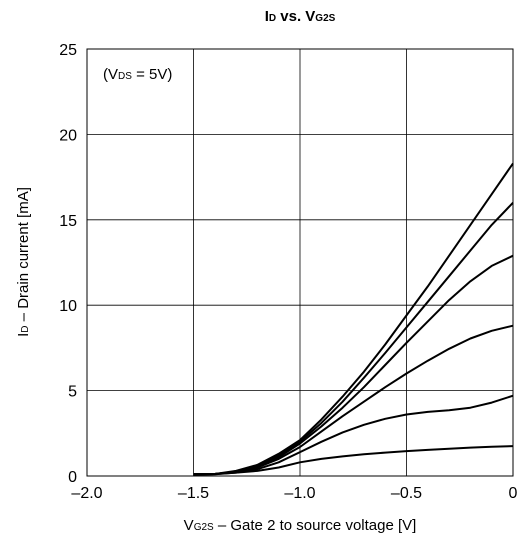 The height and width of the screenshot is (539, 520). What do you see at coordinates (295, 16) in the screenshot?
I see `title-part: vs. V` at bounding box center [295, 16].